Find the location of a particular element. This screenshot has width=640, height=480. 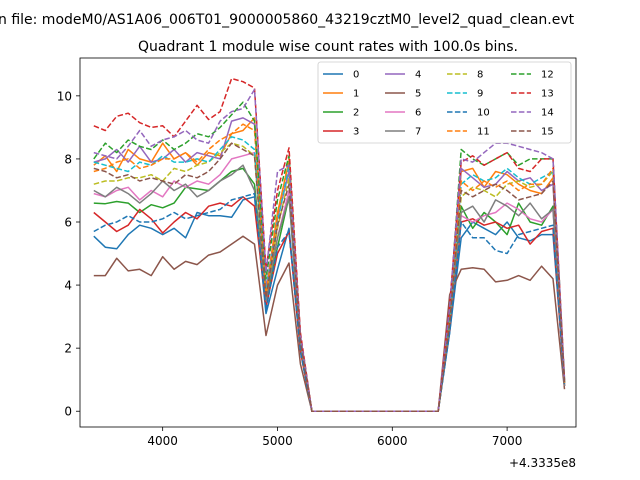

x-tick-label: 5000 is located at coordinates (277, 441).